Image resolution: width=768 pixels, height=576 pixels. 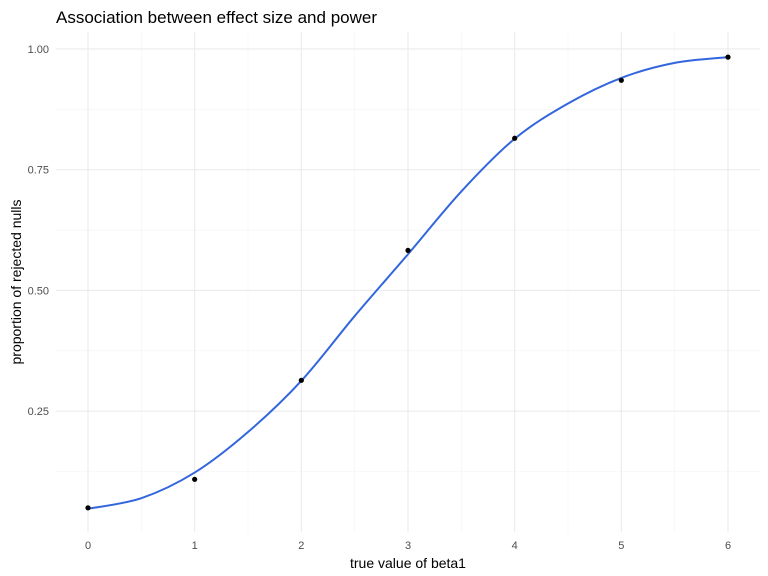 What do you see at coordinates (16, 282) in the screenshot?
I see `y-axis-title: proportion of rejected nulls` at bounding box center [16, 282].